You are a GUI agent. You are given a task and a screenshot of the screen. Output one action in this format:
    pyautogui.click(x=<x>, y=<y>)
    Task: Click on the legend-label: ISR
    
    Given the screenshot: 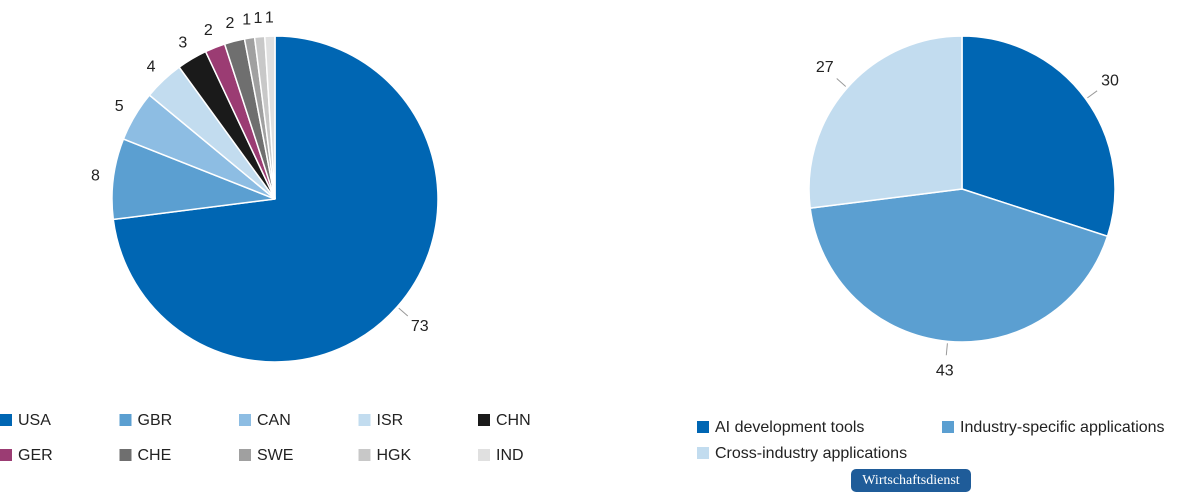 What is the action you would take?
    pyautogui.click(x=390, y=420)
    